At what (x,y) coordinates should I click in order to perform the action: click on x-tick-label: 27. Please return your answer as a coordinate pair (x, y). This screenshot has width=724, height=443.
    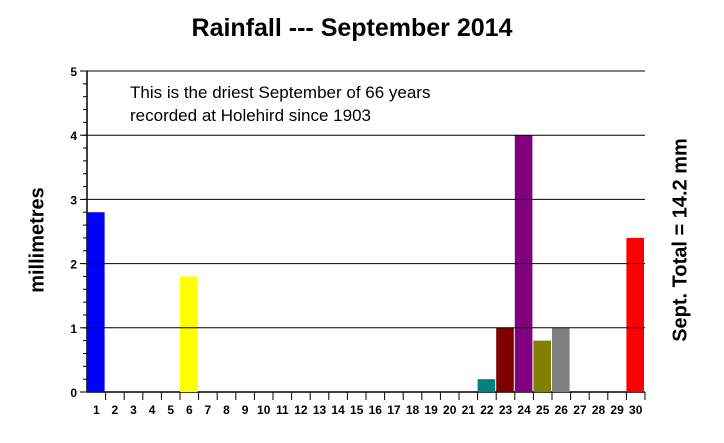
    Looking at the image, I should click on (580, 410).